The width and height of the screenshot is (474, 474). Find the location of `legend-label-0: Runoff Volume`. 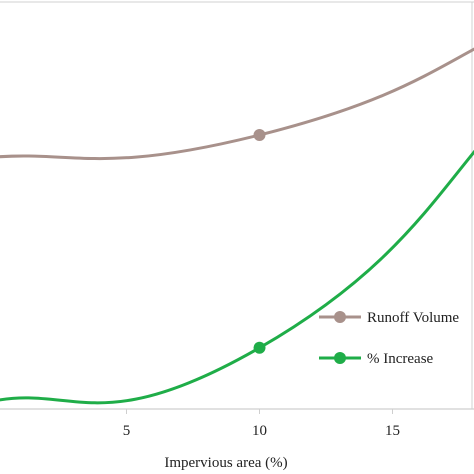

legend-label-0: Runoff Volume is located at coordinates (413, 318).